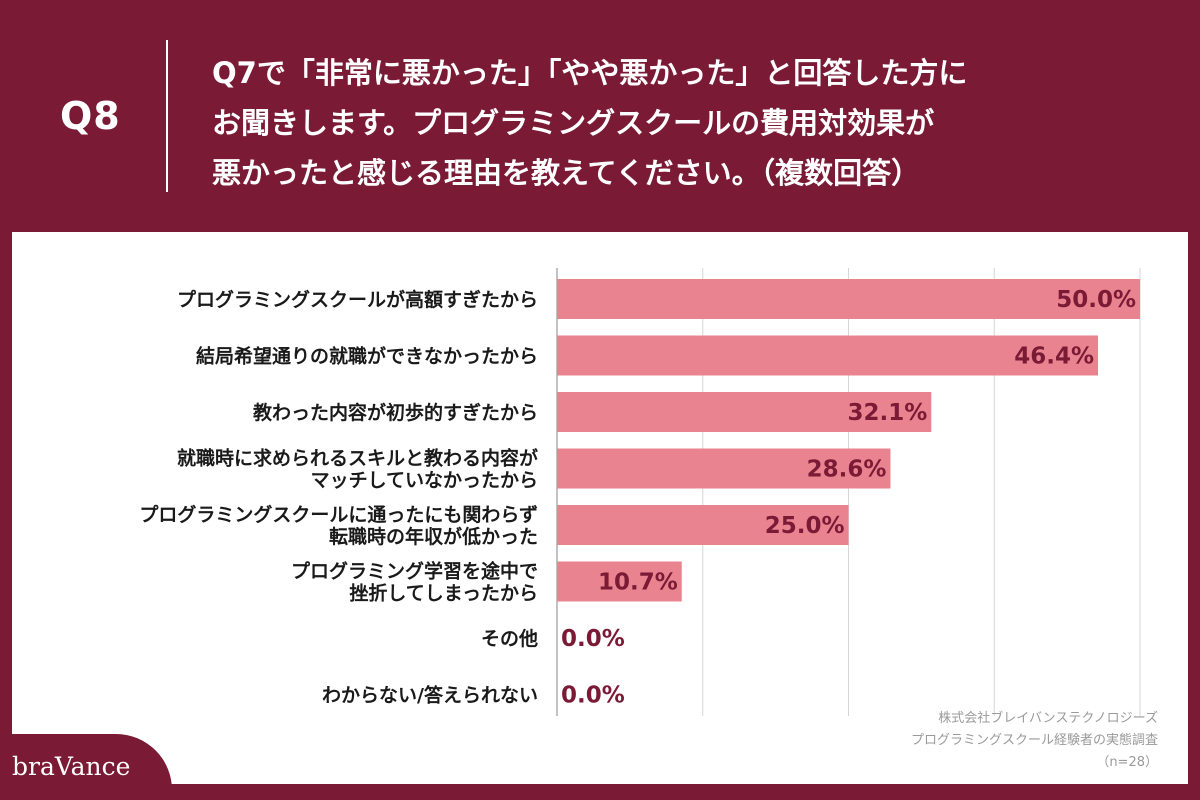  What do you see at coordinates (167, 116) in the screenshot?
I see `header-divider` at bounding box center [167, 116].